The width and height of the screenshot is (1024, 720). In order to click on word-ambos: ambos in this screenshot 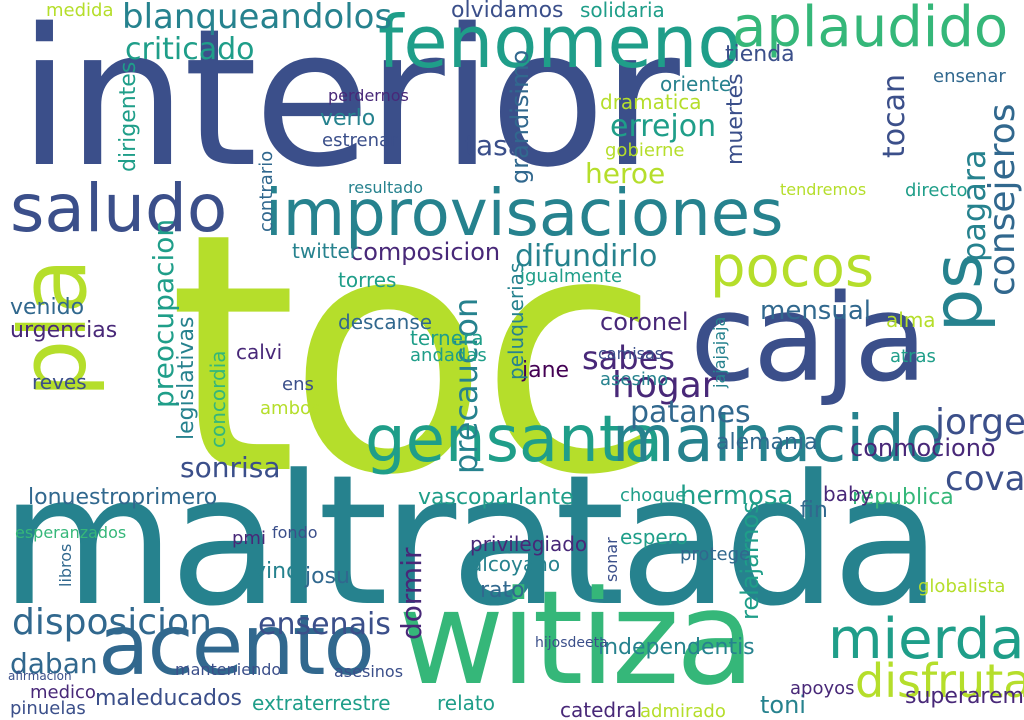, I will do `click(290, 408)`.